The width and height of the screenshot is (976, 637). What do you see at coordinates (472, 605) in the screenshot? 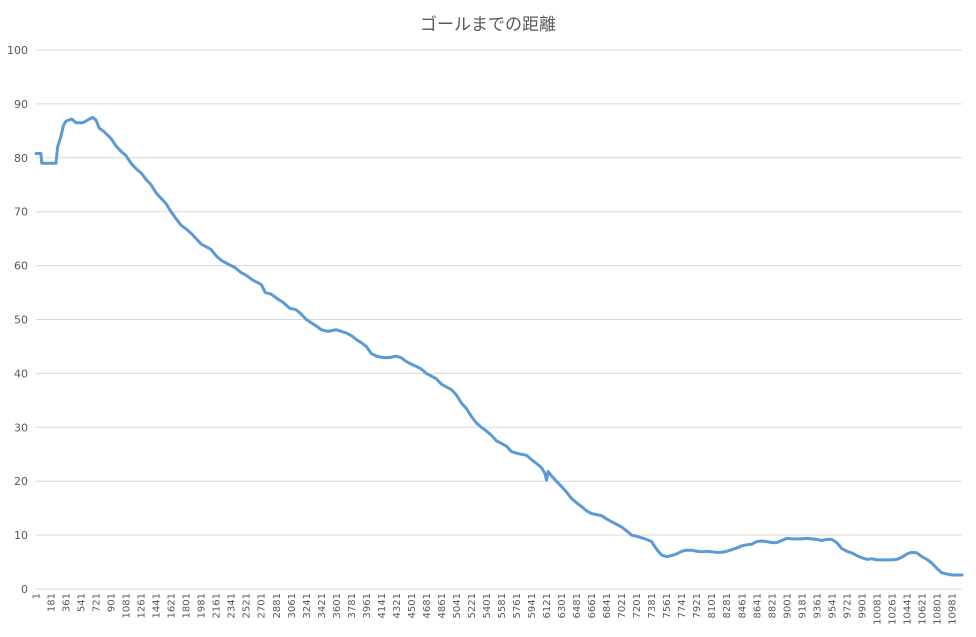
I see `x-tick-label: 5221` at bounding box center [472, 605].